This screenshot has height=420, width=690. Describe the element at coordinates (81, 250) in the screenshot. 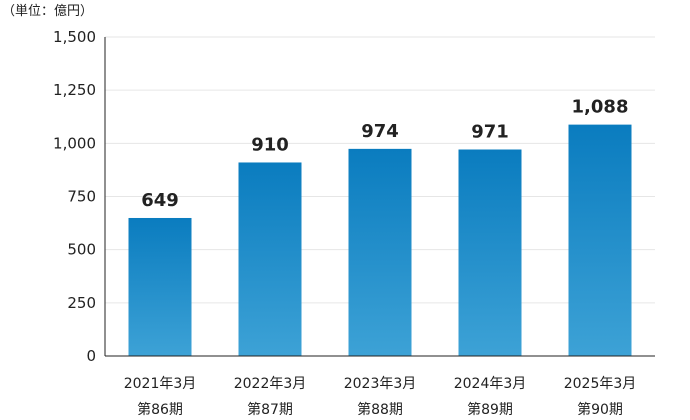

I see `y-tick-label: 500` at that location.